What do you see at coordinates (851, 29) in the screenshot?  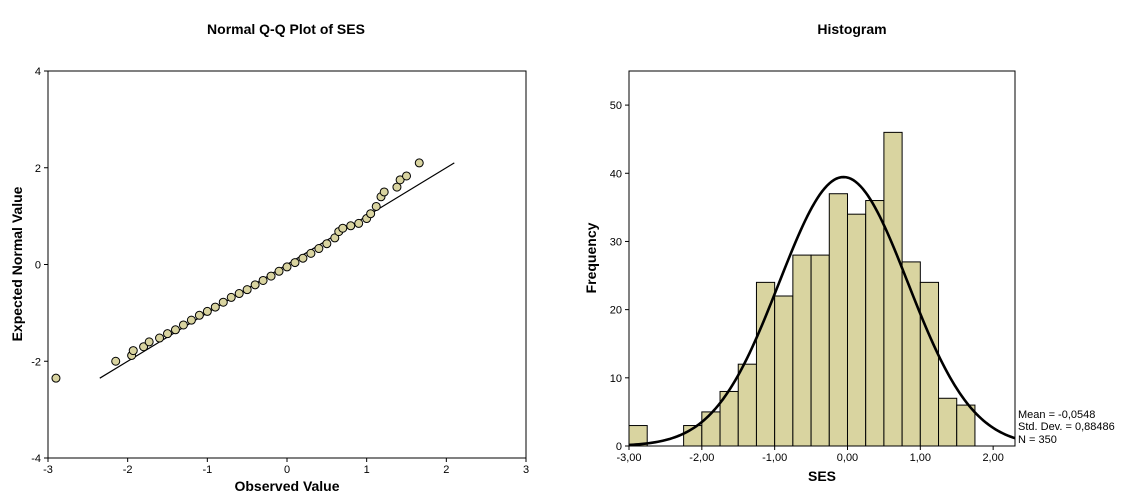 I see `histogram-title: Histogram` at bounding box center [851, 29].